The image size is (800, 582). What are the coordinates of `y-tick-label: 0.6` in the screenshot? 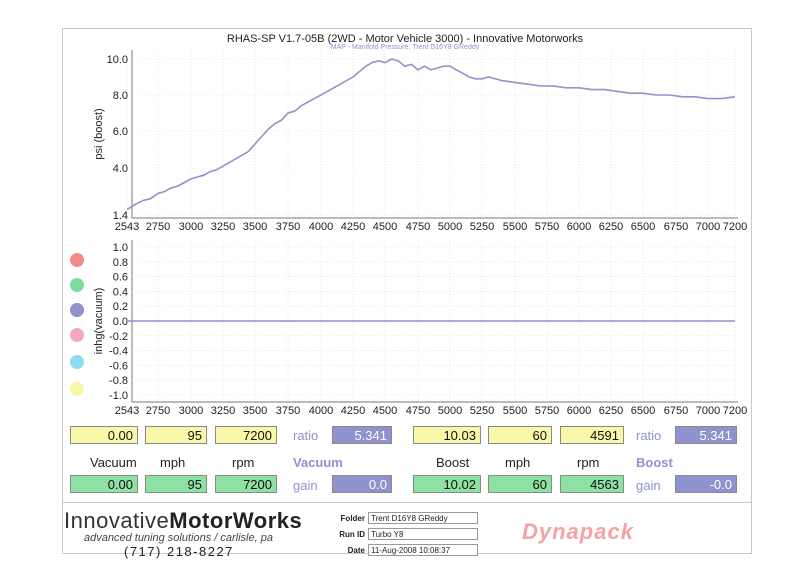 It's located at (120, 278).